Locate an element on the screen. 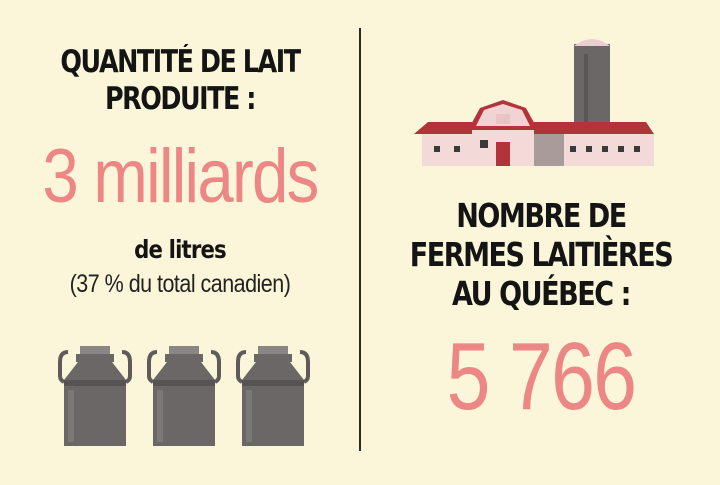  divider is located at coordinates (360, 239).